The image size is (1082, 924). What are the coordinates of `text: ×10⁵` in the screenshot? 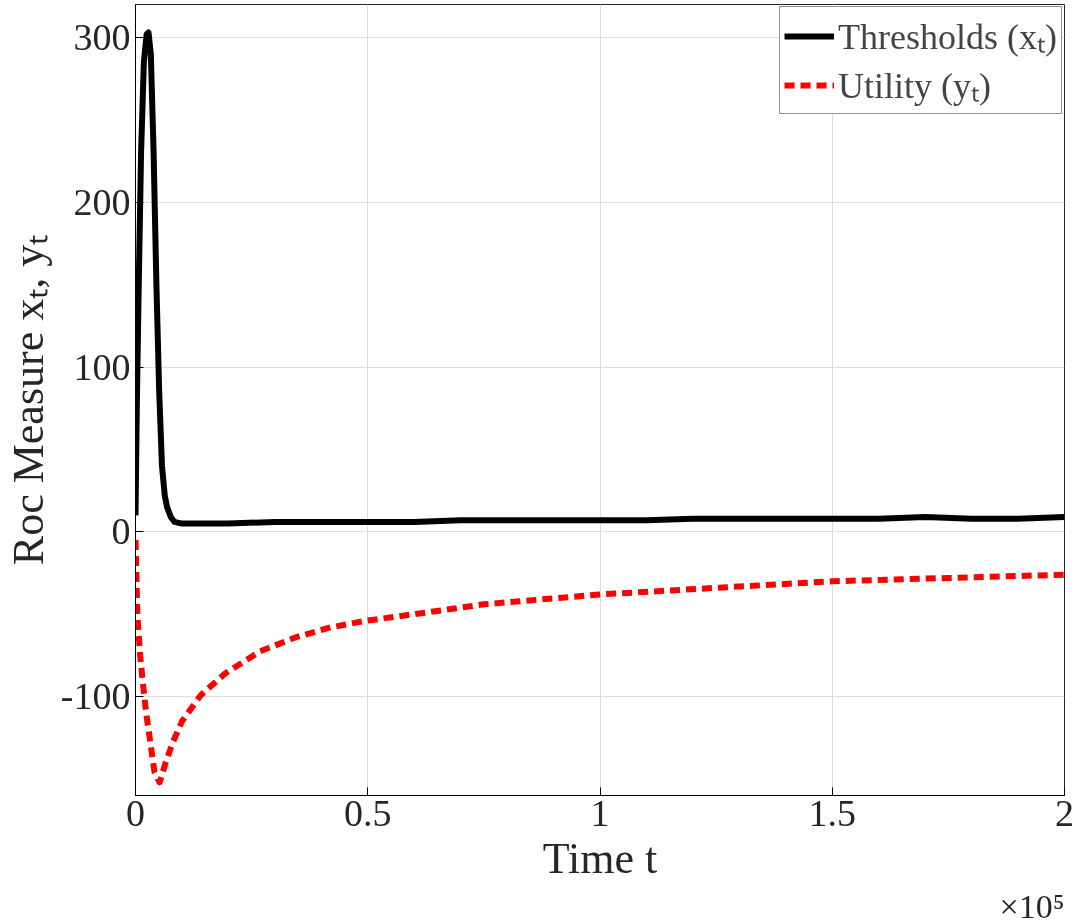 It's located at (1032, 905).